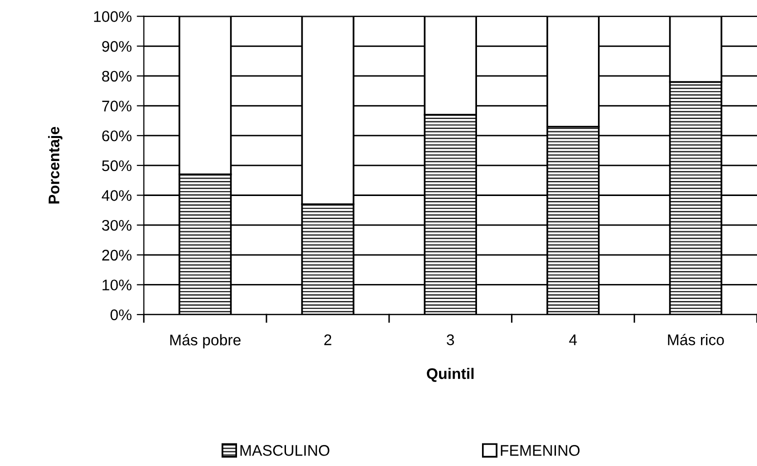 This screenshot has height=466, width=757. What do you see at coordinates (285, 450) in the screenshot?
I see `legend-label: MASCULINO` at bounding box center [285, 450].